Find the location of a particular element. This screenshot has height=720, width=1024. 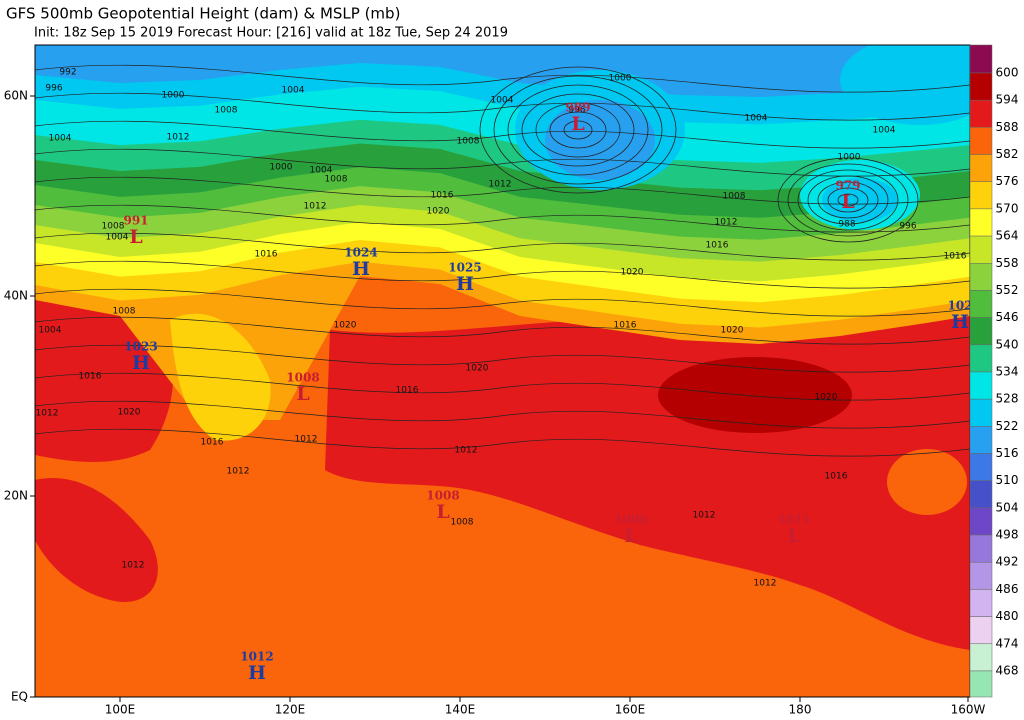

pressure-center-value: 1023 is located at coordinates (140, 347).